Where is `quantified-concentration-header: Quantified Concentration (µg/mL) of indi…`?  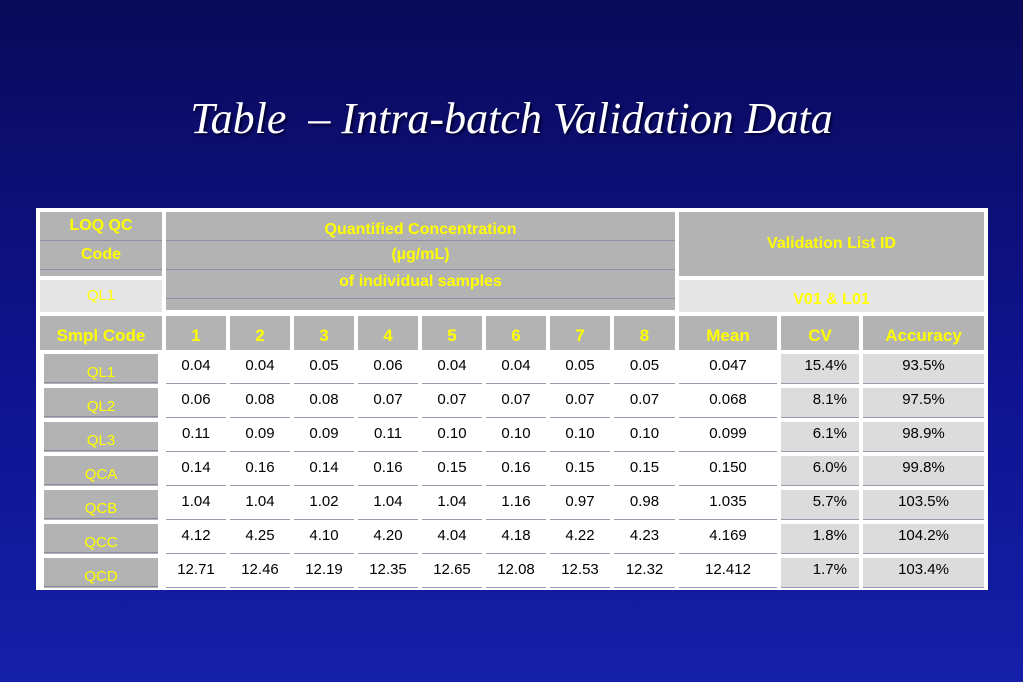 quantified-concentration-header: Quantified Concentration (µg/mL) of indi… is located at coordinates (420, 261).